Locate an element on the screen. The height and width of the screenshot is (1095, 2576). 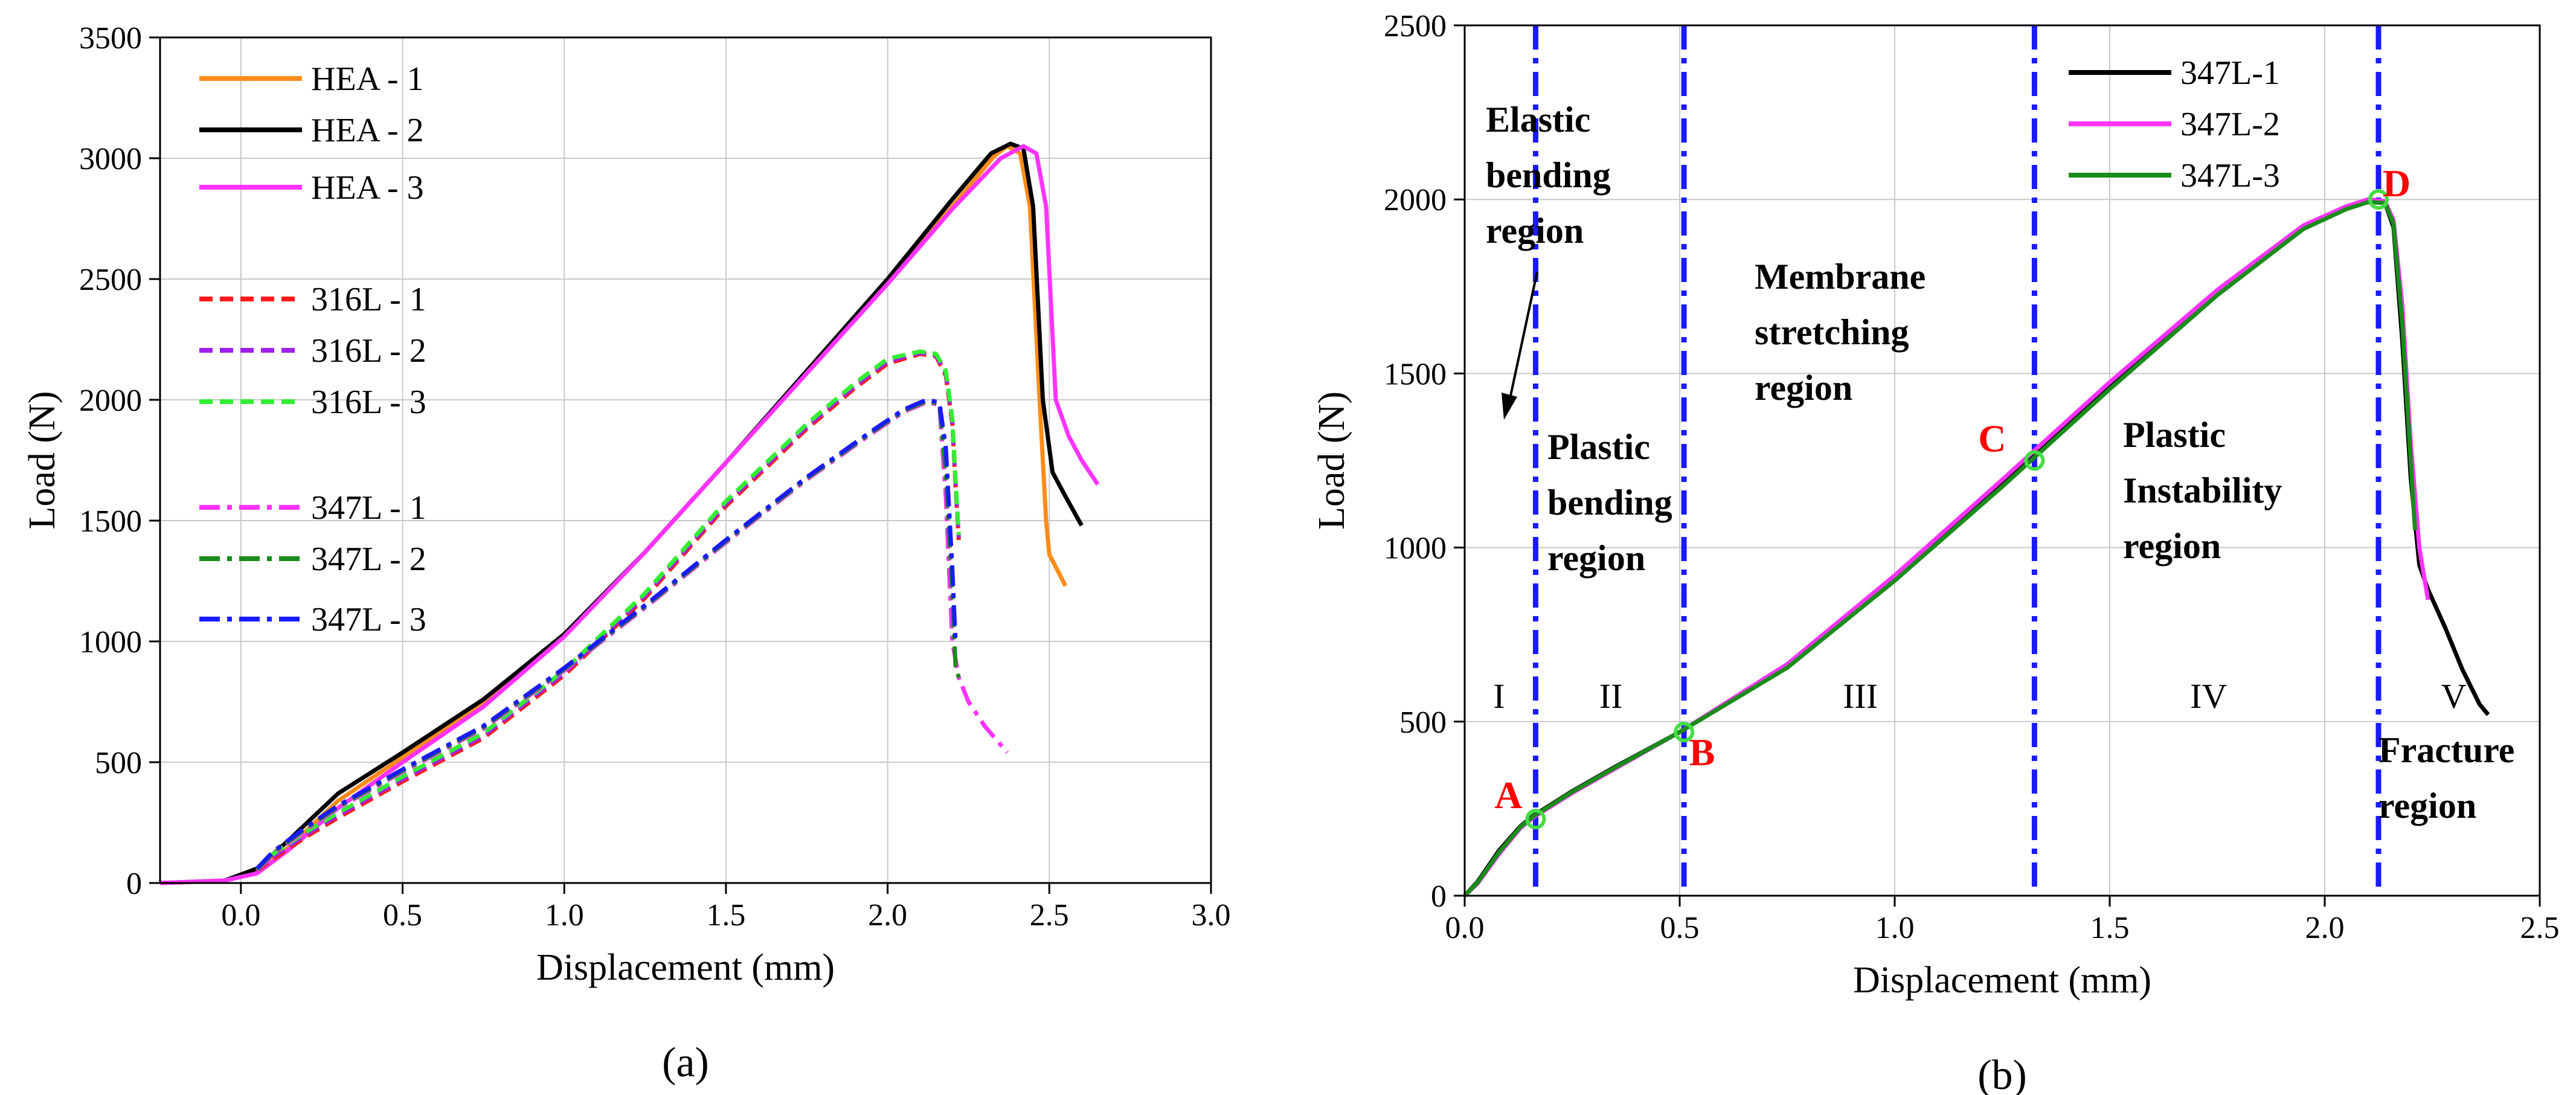
x-tick-label: 3.0 is located at coordinates (1211, 915).